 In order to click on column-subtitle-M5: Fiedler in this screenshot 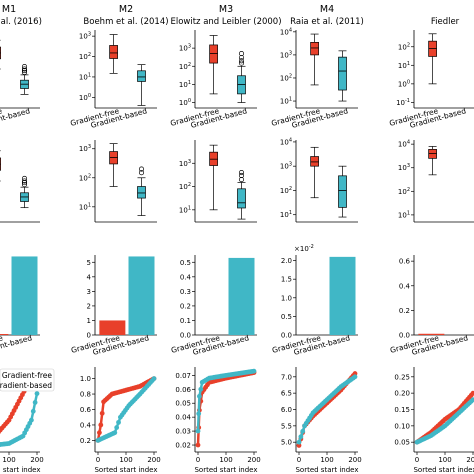, I will do `click(445, 22)`.